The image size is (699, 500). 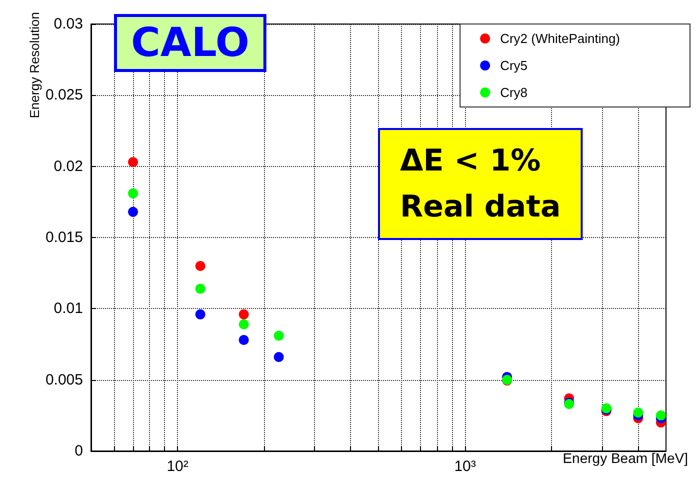 I want to click on y-tick-label: 0.01, so click(x=68, y=309).